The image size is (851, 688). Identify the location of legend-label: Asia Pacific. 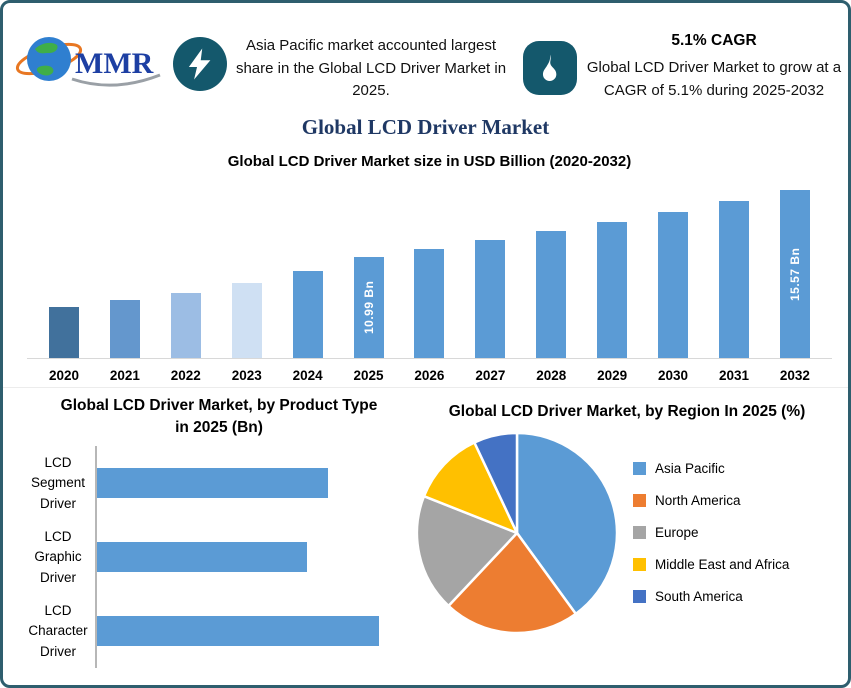
(690, 468).